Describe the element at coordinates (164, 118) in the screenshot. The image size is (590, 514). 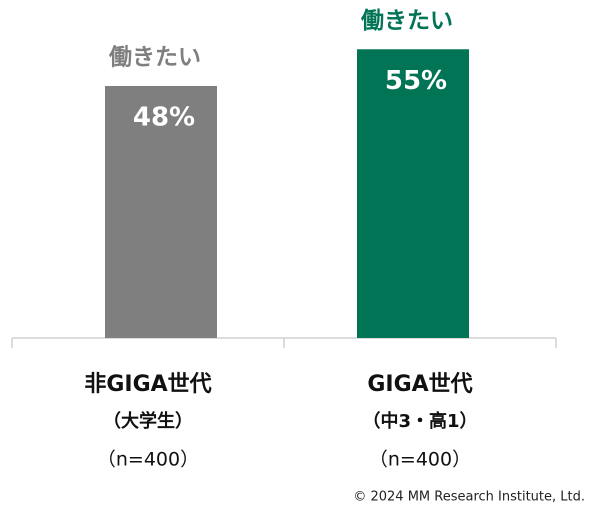
I see `data-label: 48%` at that location.